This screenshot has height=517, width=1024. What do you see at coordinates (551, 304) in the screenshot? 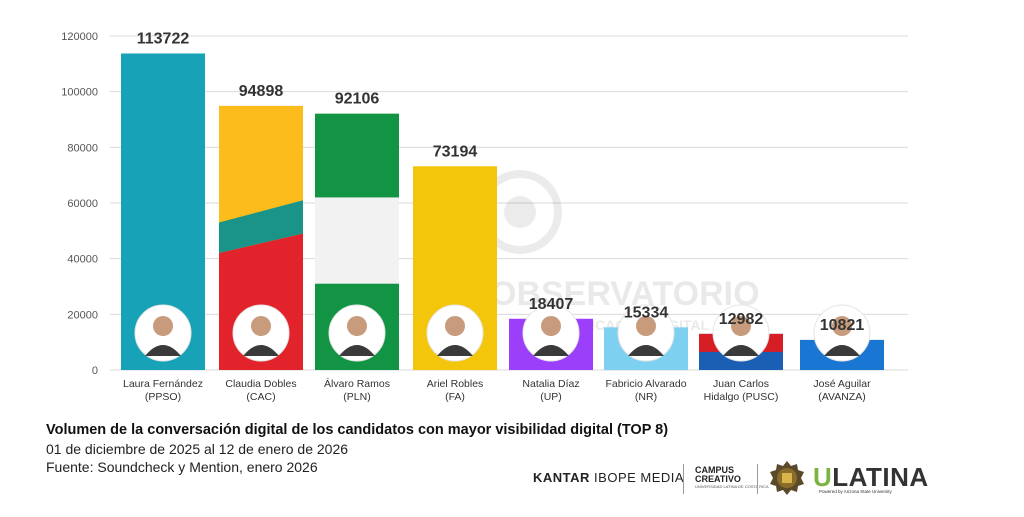
I see `bar-value-label: 18407` at bounding box center [551, 304].